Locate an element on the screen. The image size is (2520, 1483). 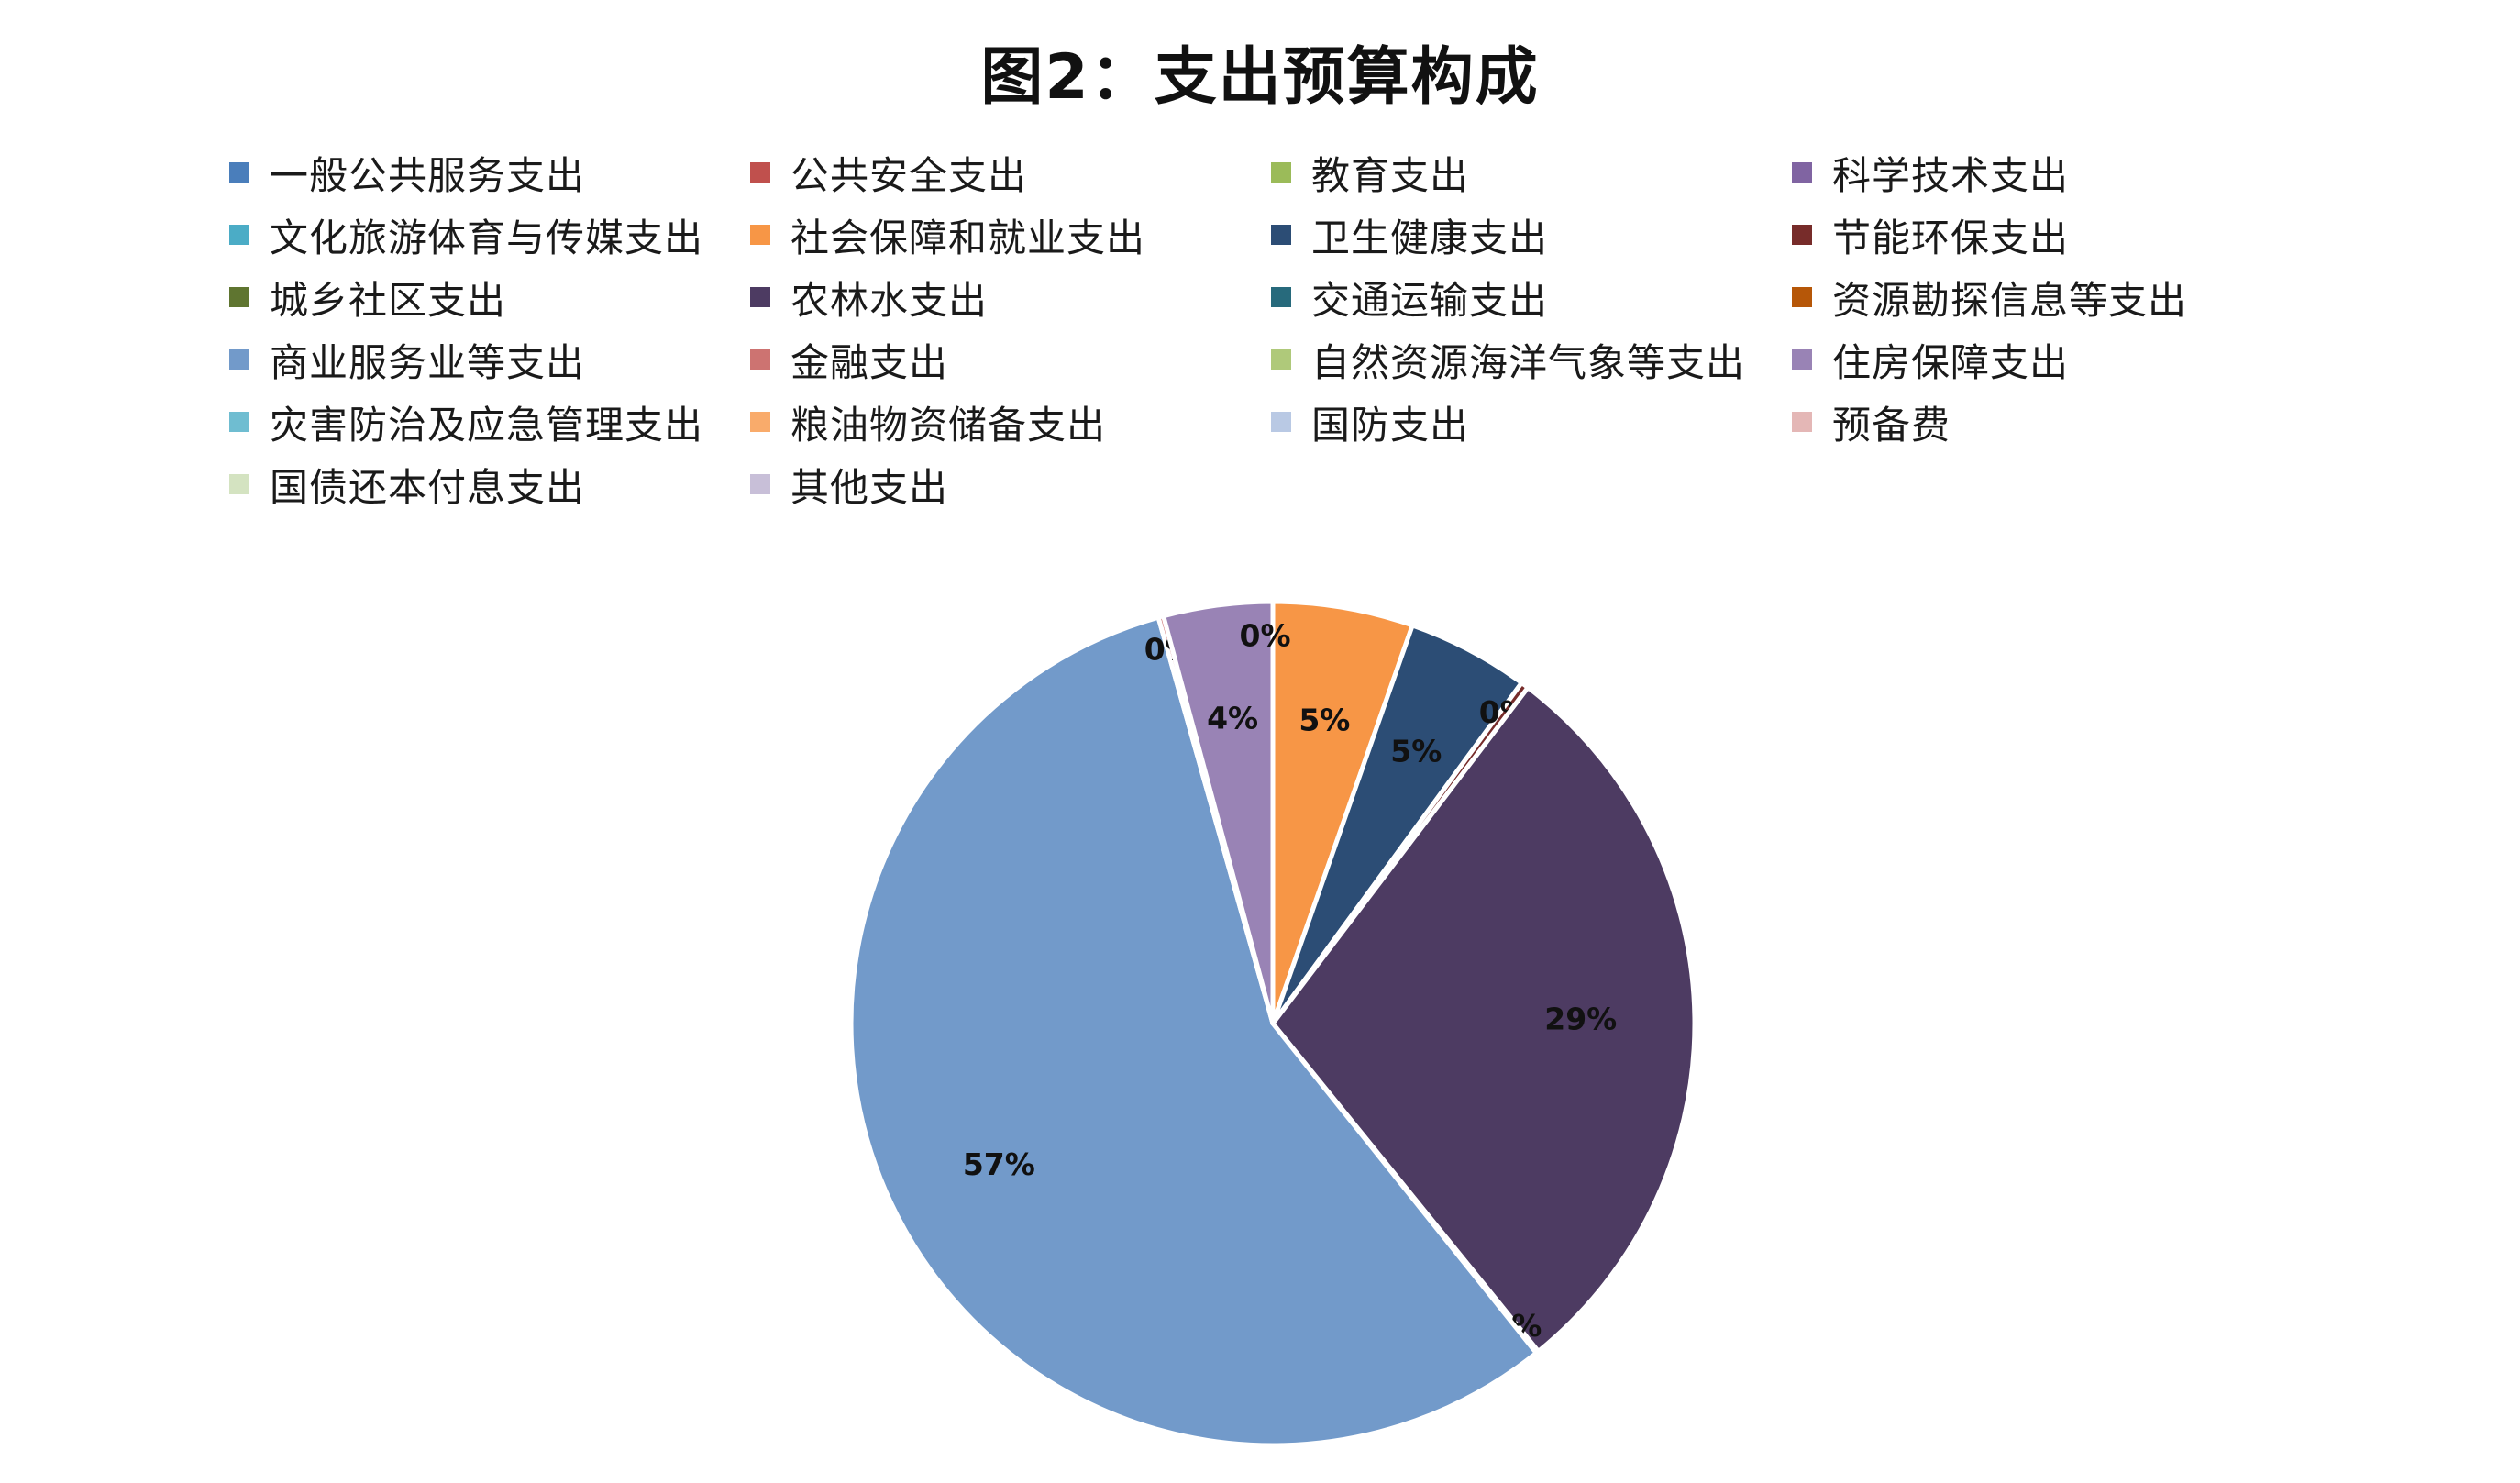
legend-label: 卫生健康支出 is located at coordinates (1430, 237).